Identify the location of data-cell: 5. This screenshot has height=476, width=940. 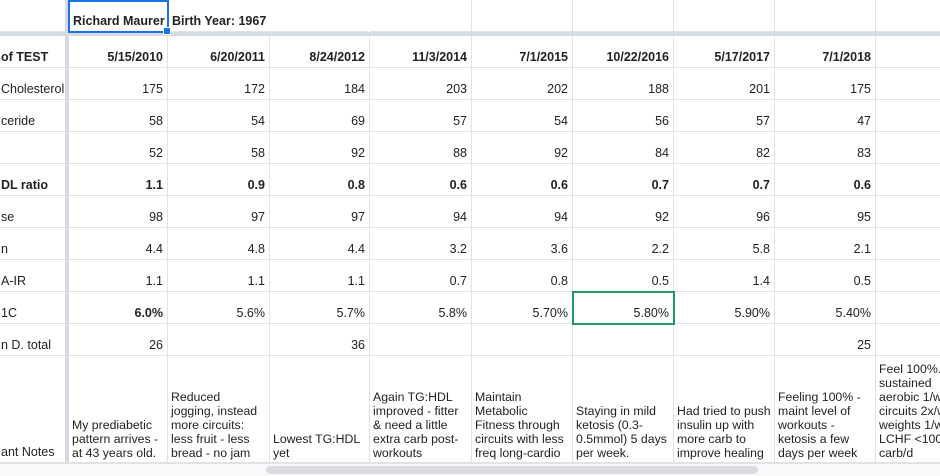
(908, 308).